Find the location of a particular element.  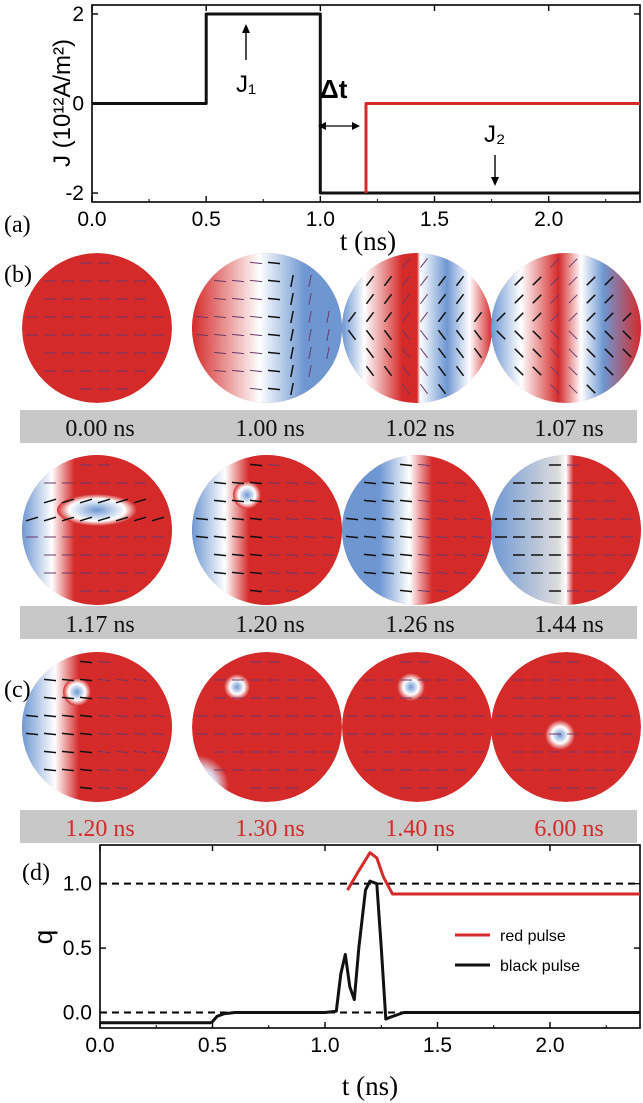

snapshot-time-label: 6.00 ns is located at coordinates (568, 829).